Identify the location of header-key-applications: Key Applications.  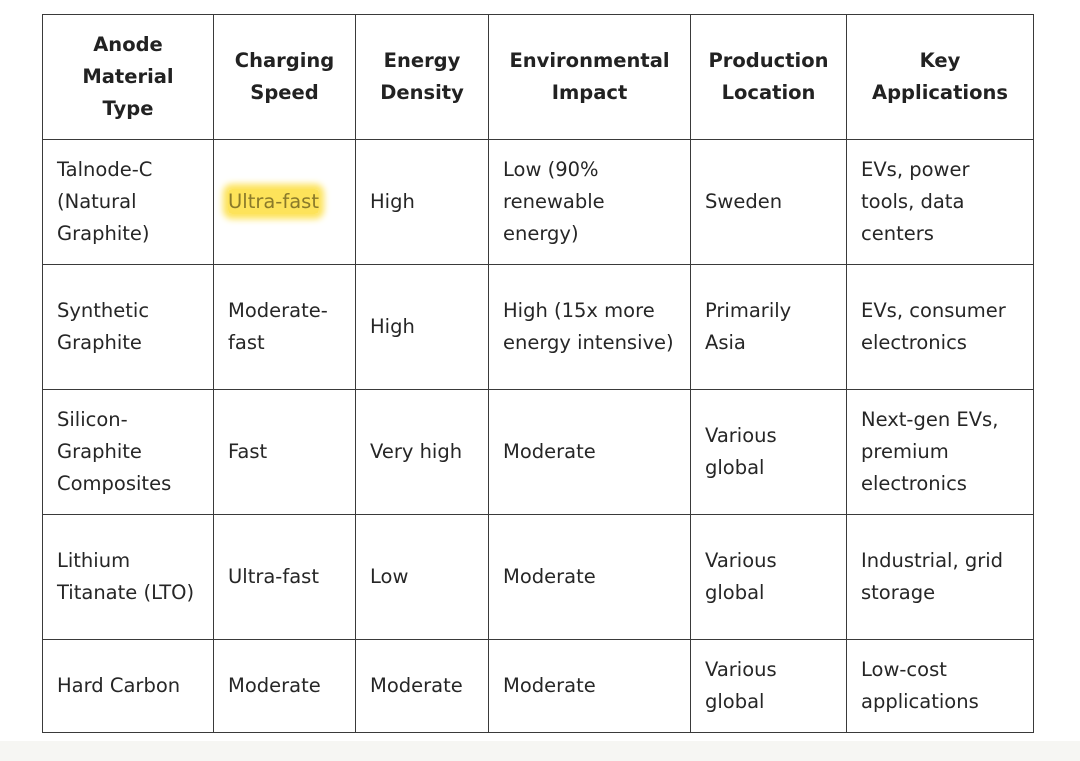
(940, 77).